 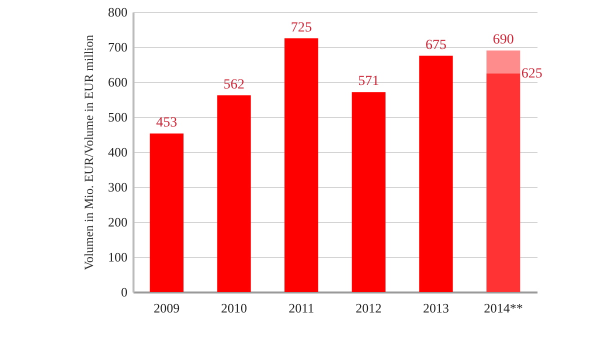 I want to click on y-tick-label: 0, so click(x=124, y=292).